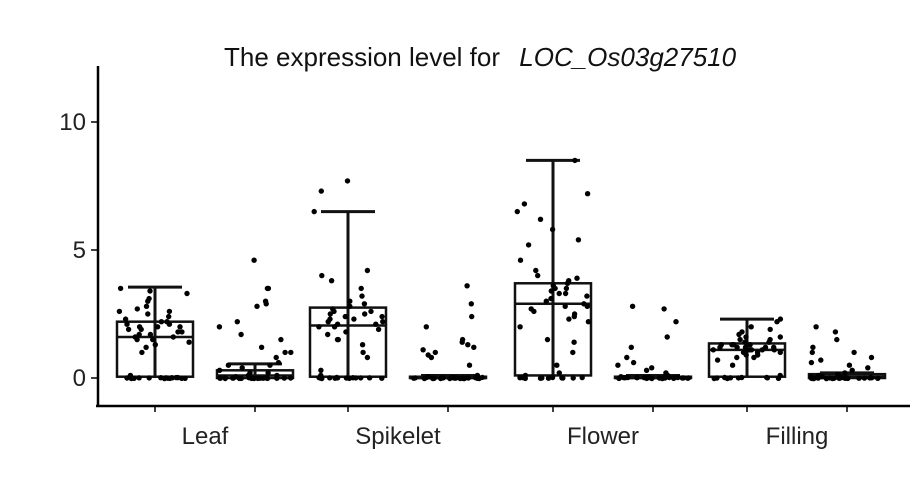 The image size is (919, 485). I want to click on x-tick-label: Spikelet, so click(398, 436).